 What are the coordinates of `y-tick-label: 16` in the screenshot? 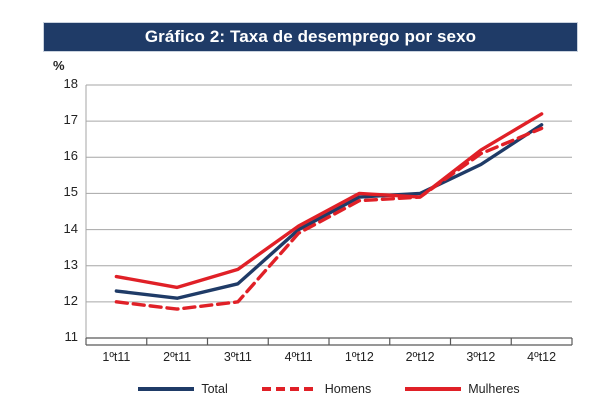 It's located at (70, 156).